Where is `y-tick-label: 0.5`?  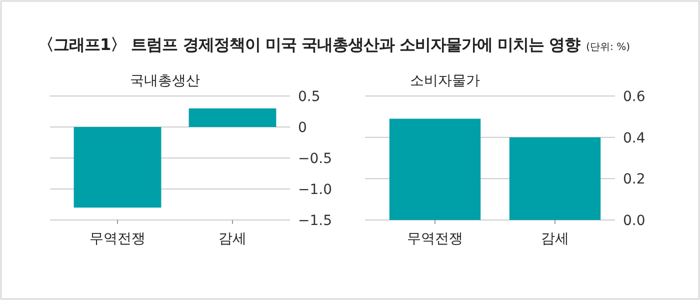 y-tick-label: 0.5 is located at coordinates (309, 97).